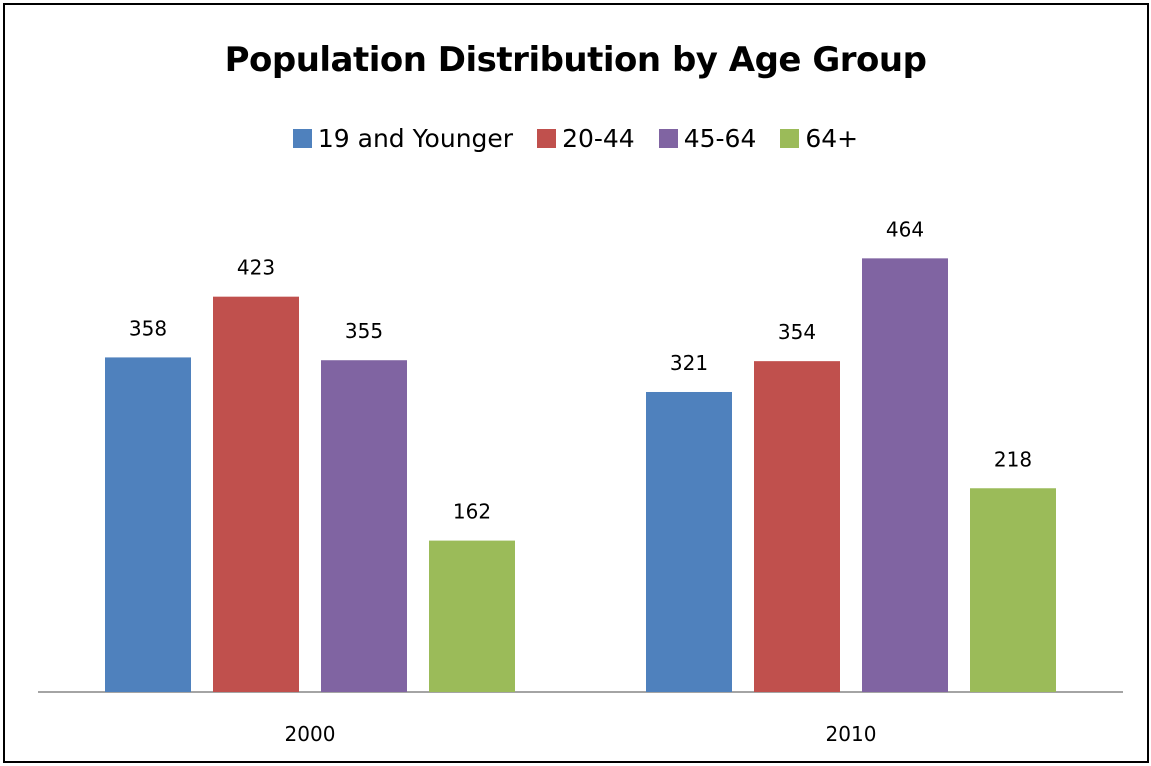 This screenshot has height=766, width=1151. I want to click on data-label-2000-2: 355, so click(364, 331).